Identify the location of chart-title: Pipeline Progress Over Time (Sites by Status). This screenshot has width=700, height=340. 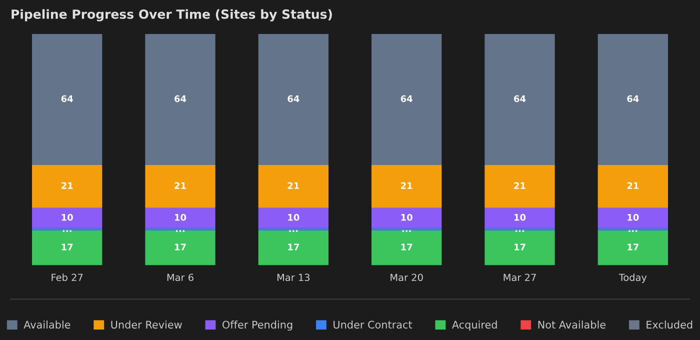
(172, 15).